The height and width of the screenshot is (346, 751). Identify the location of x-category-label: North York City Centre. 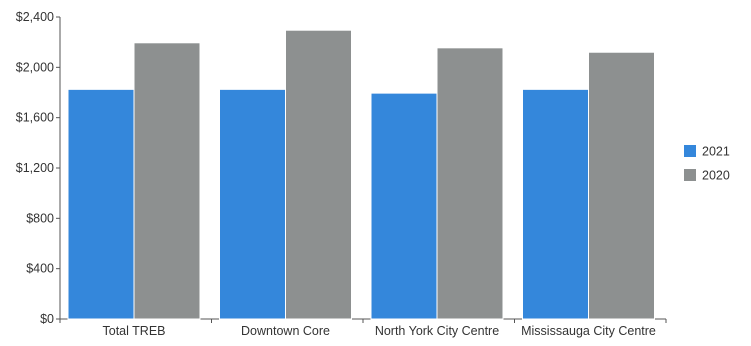
(437, 331).